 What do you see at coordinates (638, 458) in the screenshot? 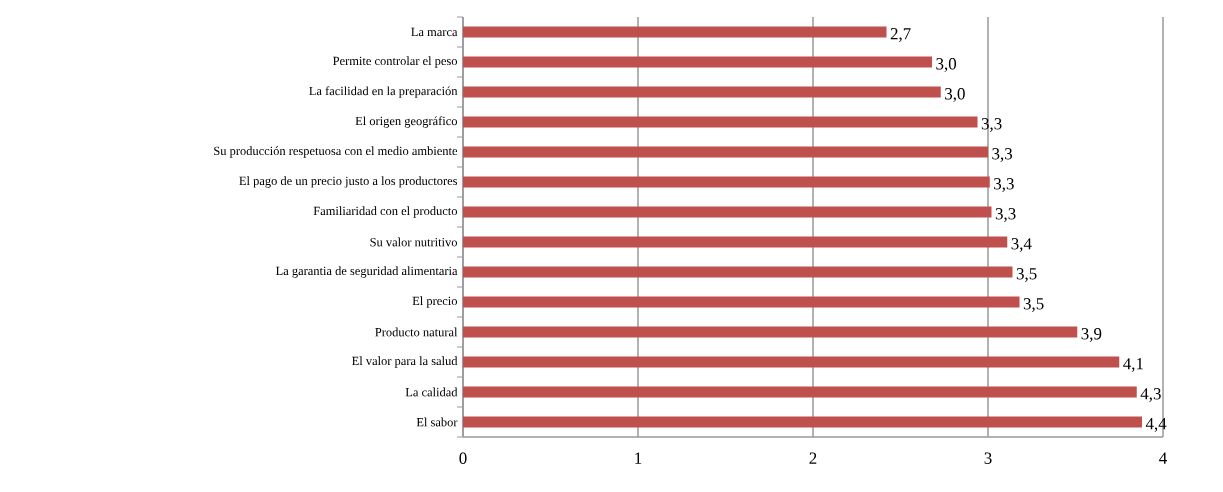
I see `x-tick-label: 1` at bounding box center [638, 458].